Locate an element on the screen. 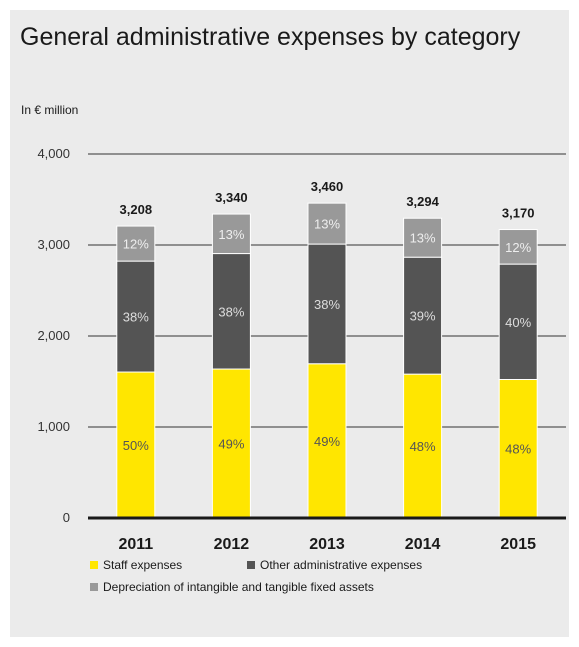 The image size is (579, 647). segment-percent-label: 50% is located at coordinates (136, 445).